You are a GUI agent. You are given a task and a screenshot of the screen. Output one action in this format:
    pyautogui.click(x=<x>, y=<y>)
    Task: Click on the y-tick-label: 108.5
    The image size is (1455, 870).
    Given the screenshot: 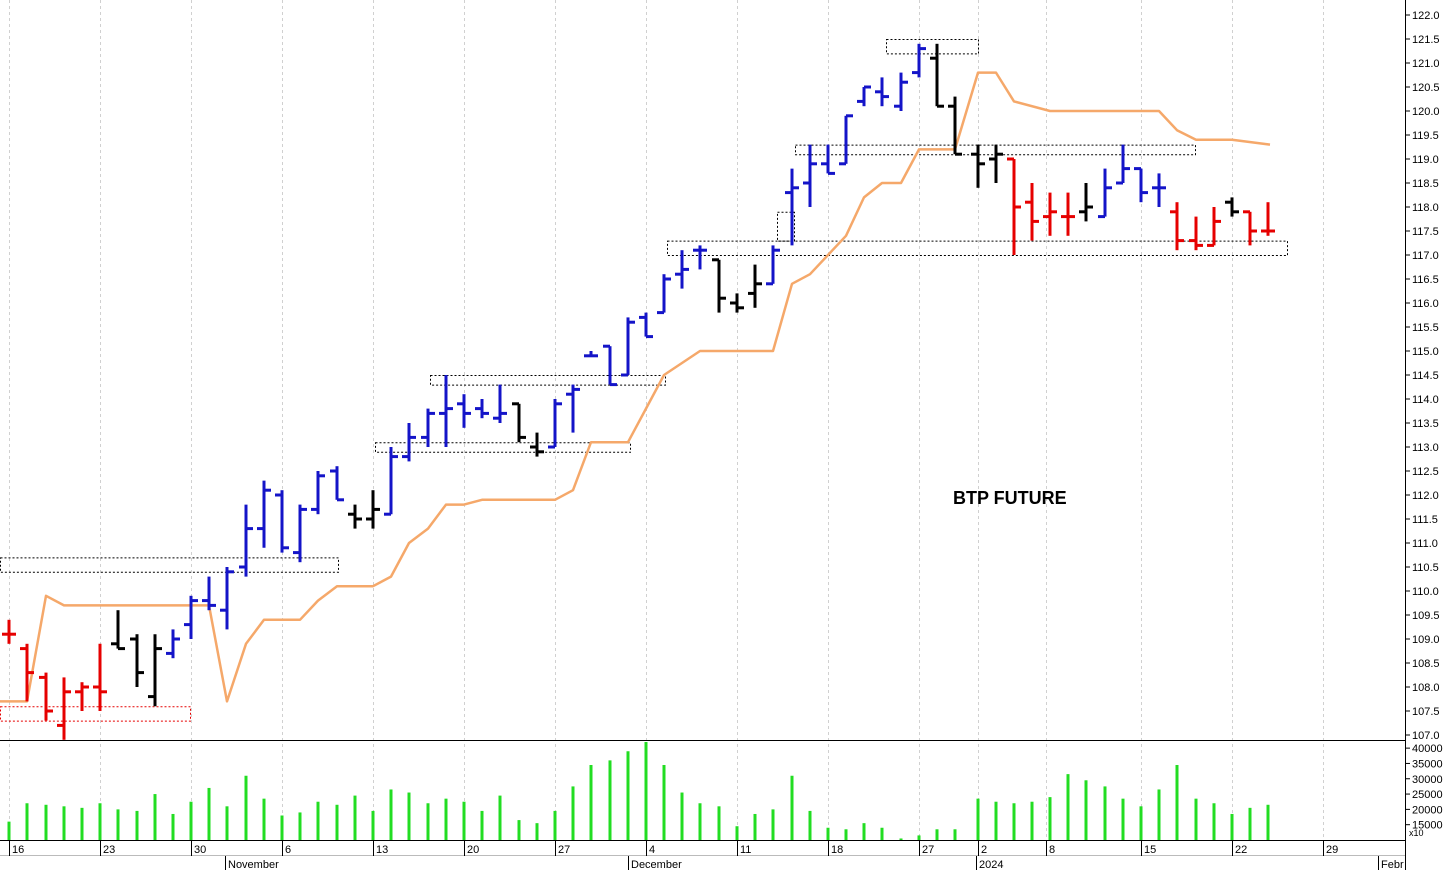 What is the action you would take?
    pyautogui.click(x=1426, y=664)
    